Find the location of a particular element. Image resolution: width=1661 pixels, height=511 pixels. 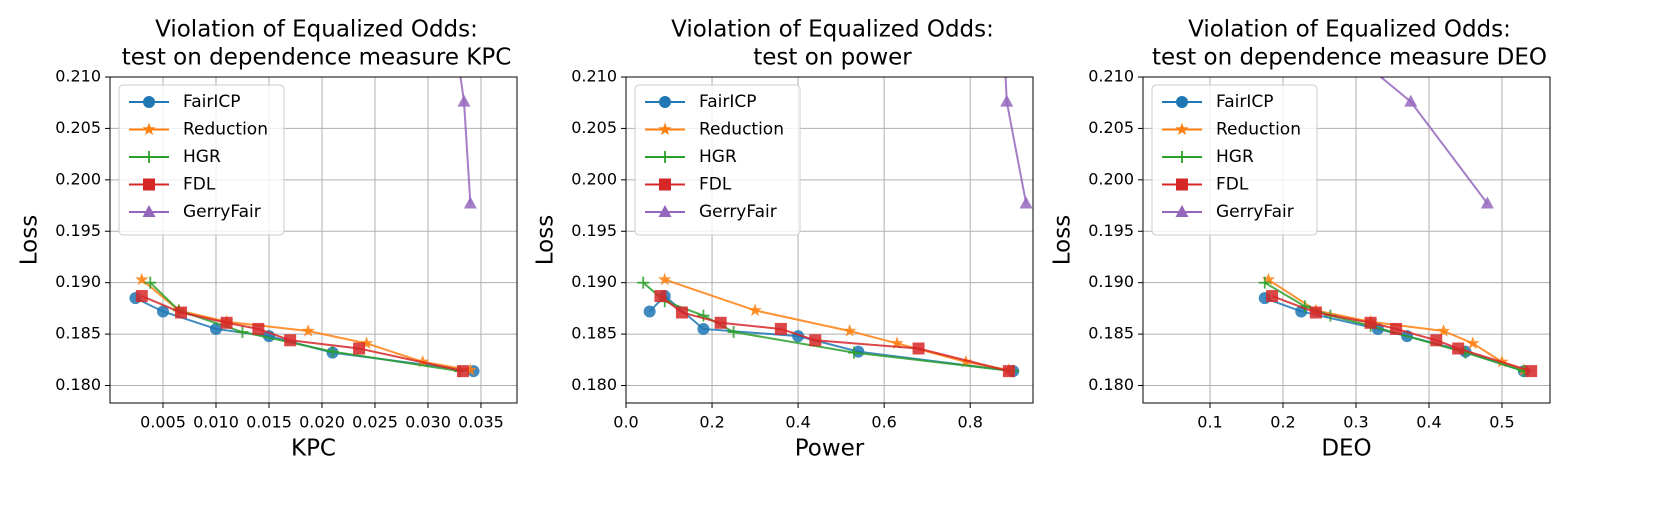

x-tick-label: 0.015 is located at coordinates (269, 422).